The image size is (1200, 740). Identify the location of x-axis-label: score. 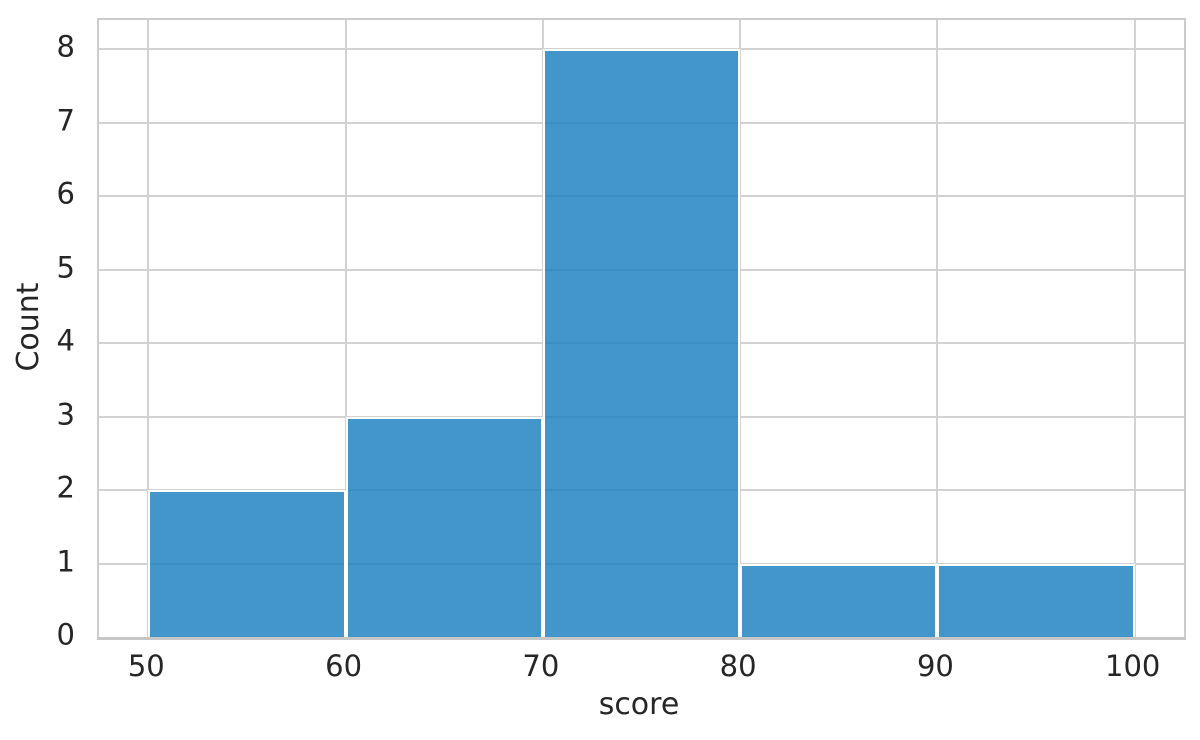
(639, 704).